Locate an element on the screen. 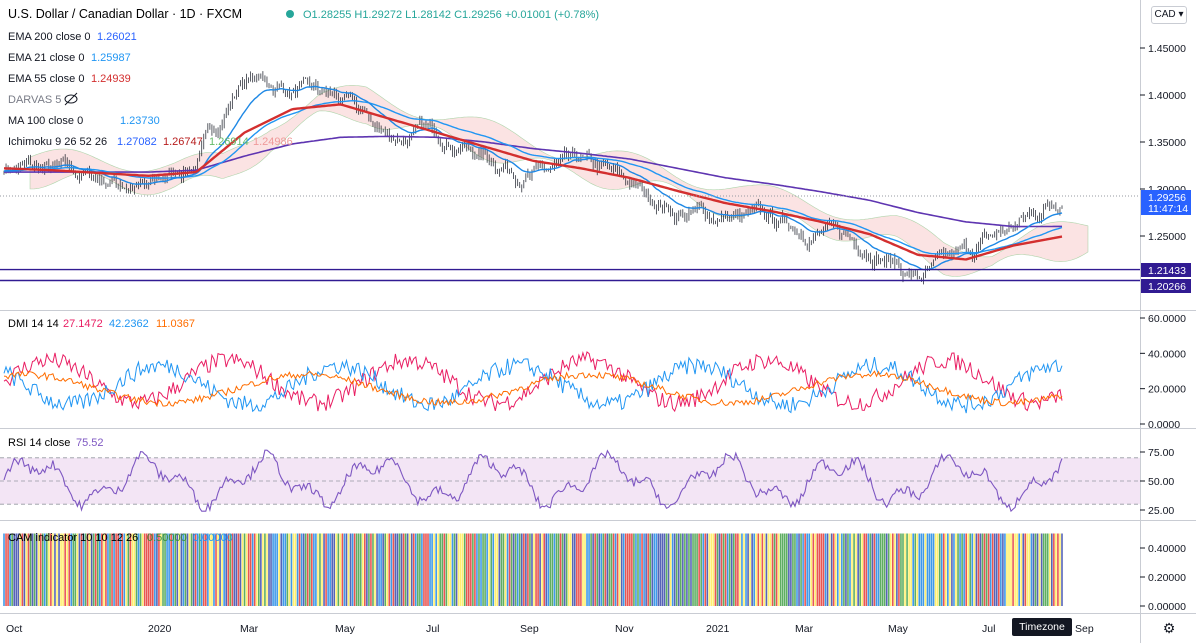  rsi-axis: 75.00 50.00 25.00 is located at coordinates (1157, 482).